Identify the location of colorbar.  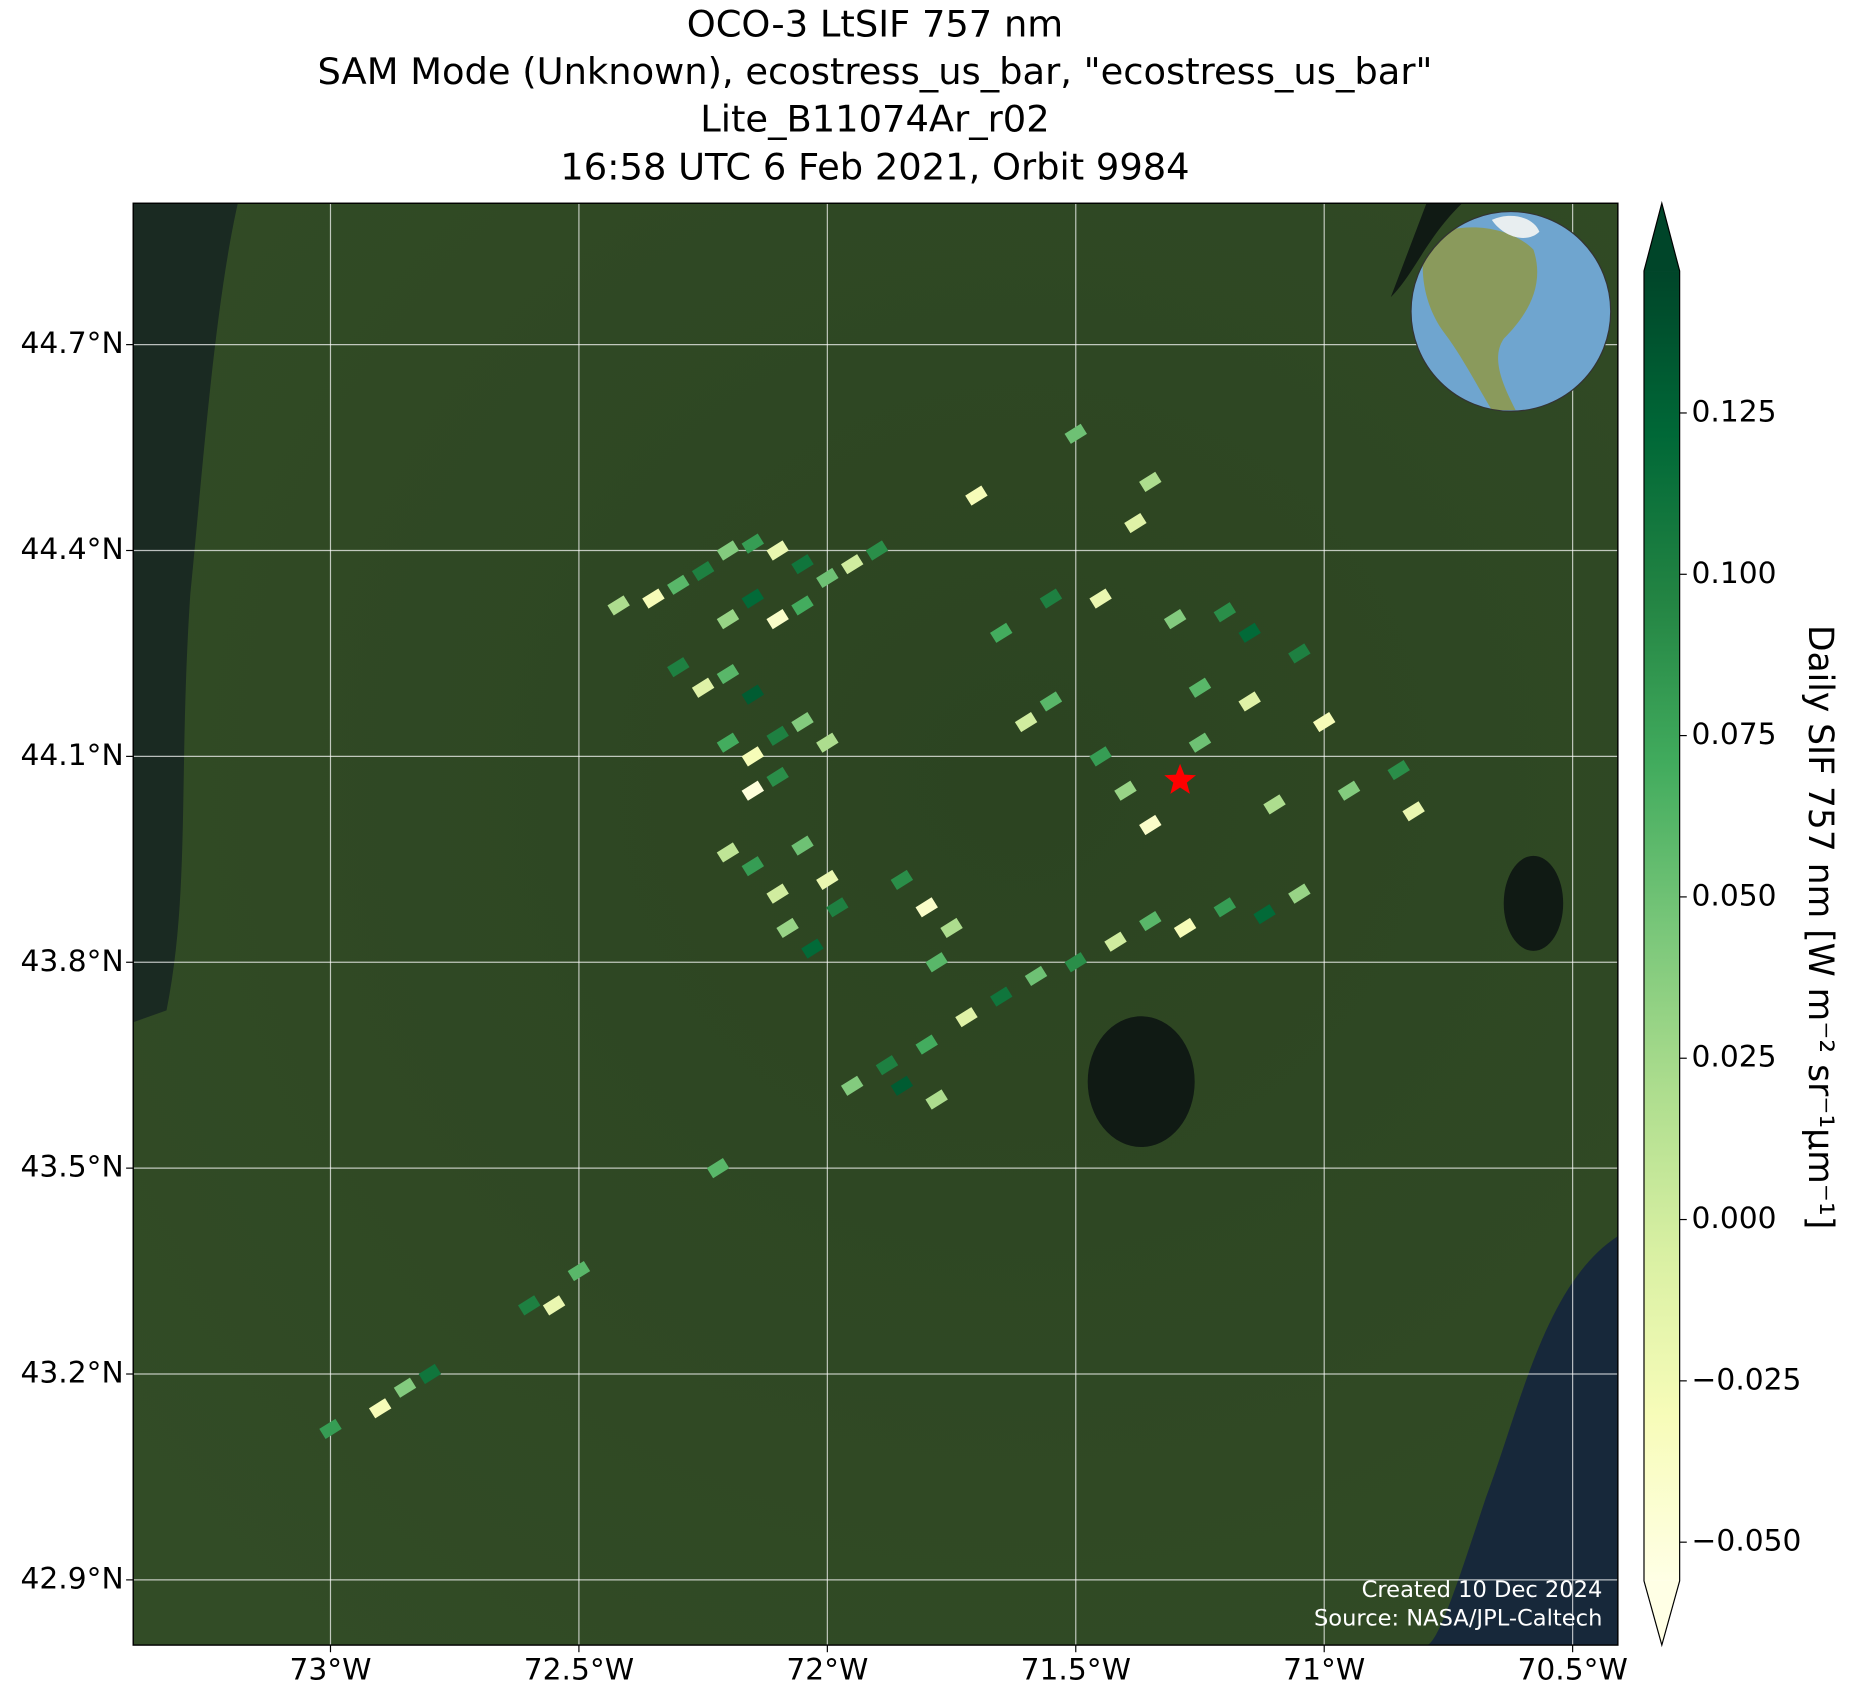
(1661, 926).